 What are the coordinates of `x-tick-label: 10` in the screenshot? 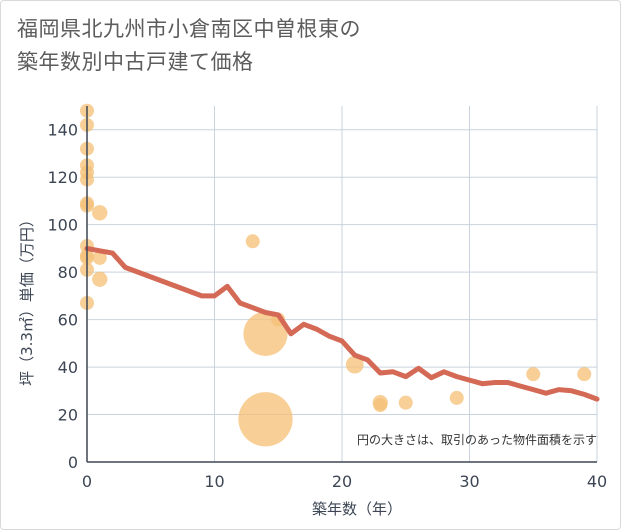 It's located at (214, 481).